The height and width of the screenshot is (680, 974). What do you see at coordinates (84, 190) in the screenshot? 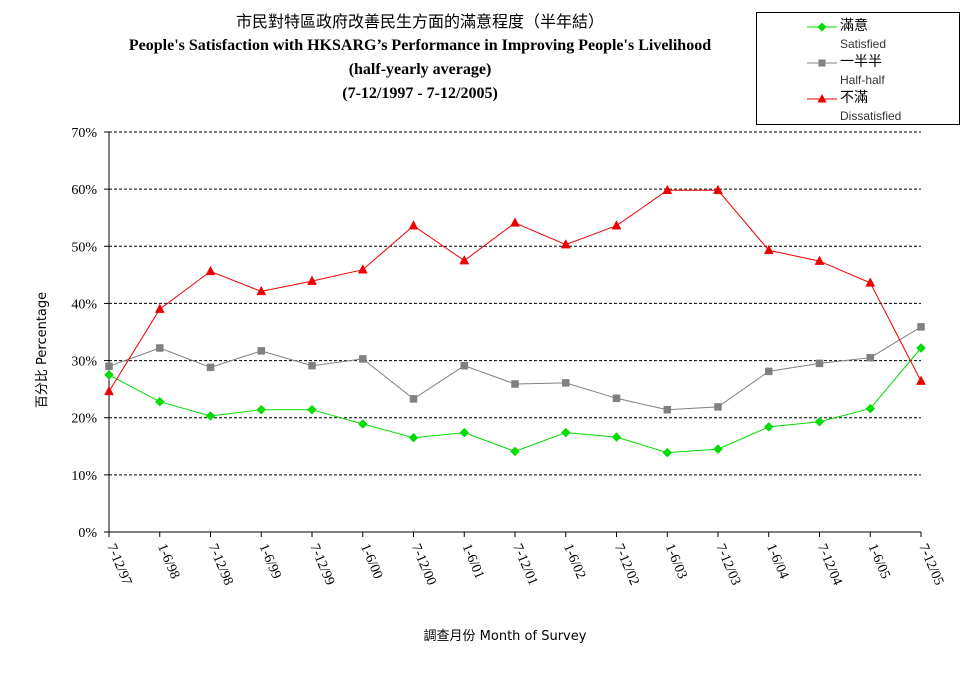
I see `y-tick-label: 60%` at bounding box center [84, 190].